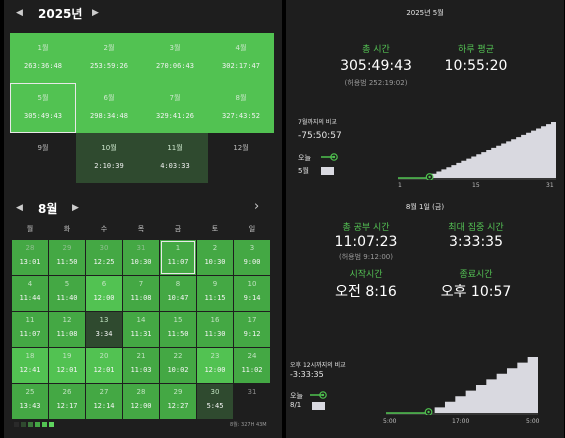 This screenshot has width=565, height=438. I want to click on month-cell: 11월 4:03:33, so click(175, 158).